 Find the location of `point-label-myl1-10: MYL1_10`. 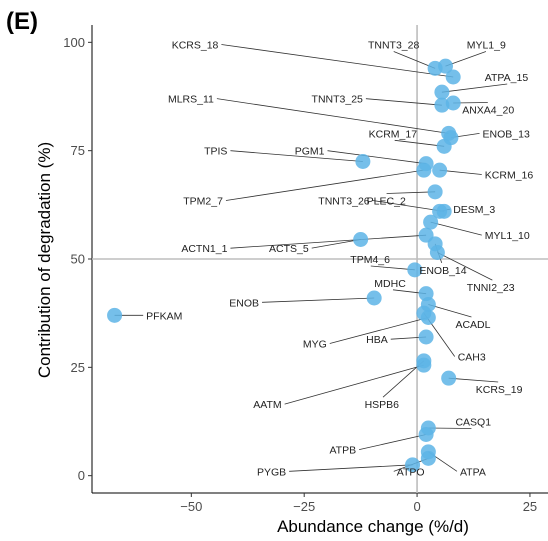

point-label-myl1-10: MYL1_10 is located at coordinates (507, 236).